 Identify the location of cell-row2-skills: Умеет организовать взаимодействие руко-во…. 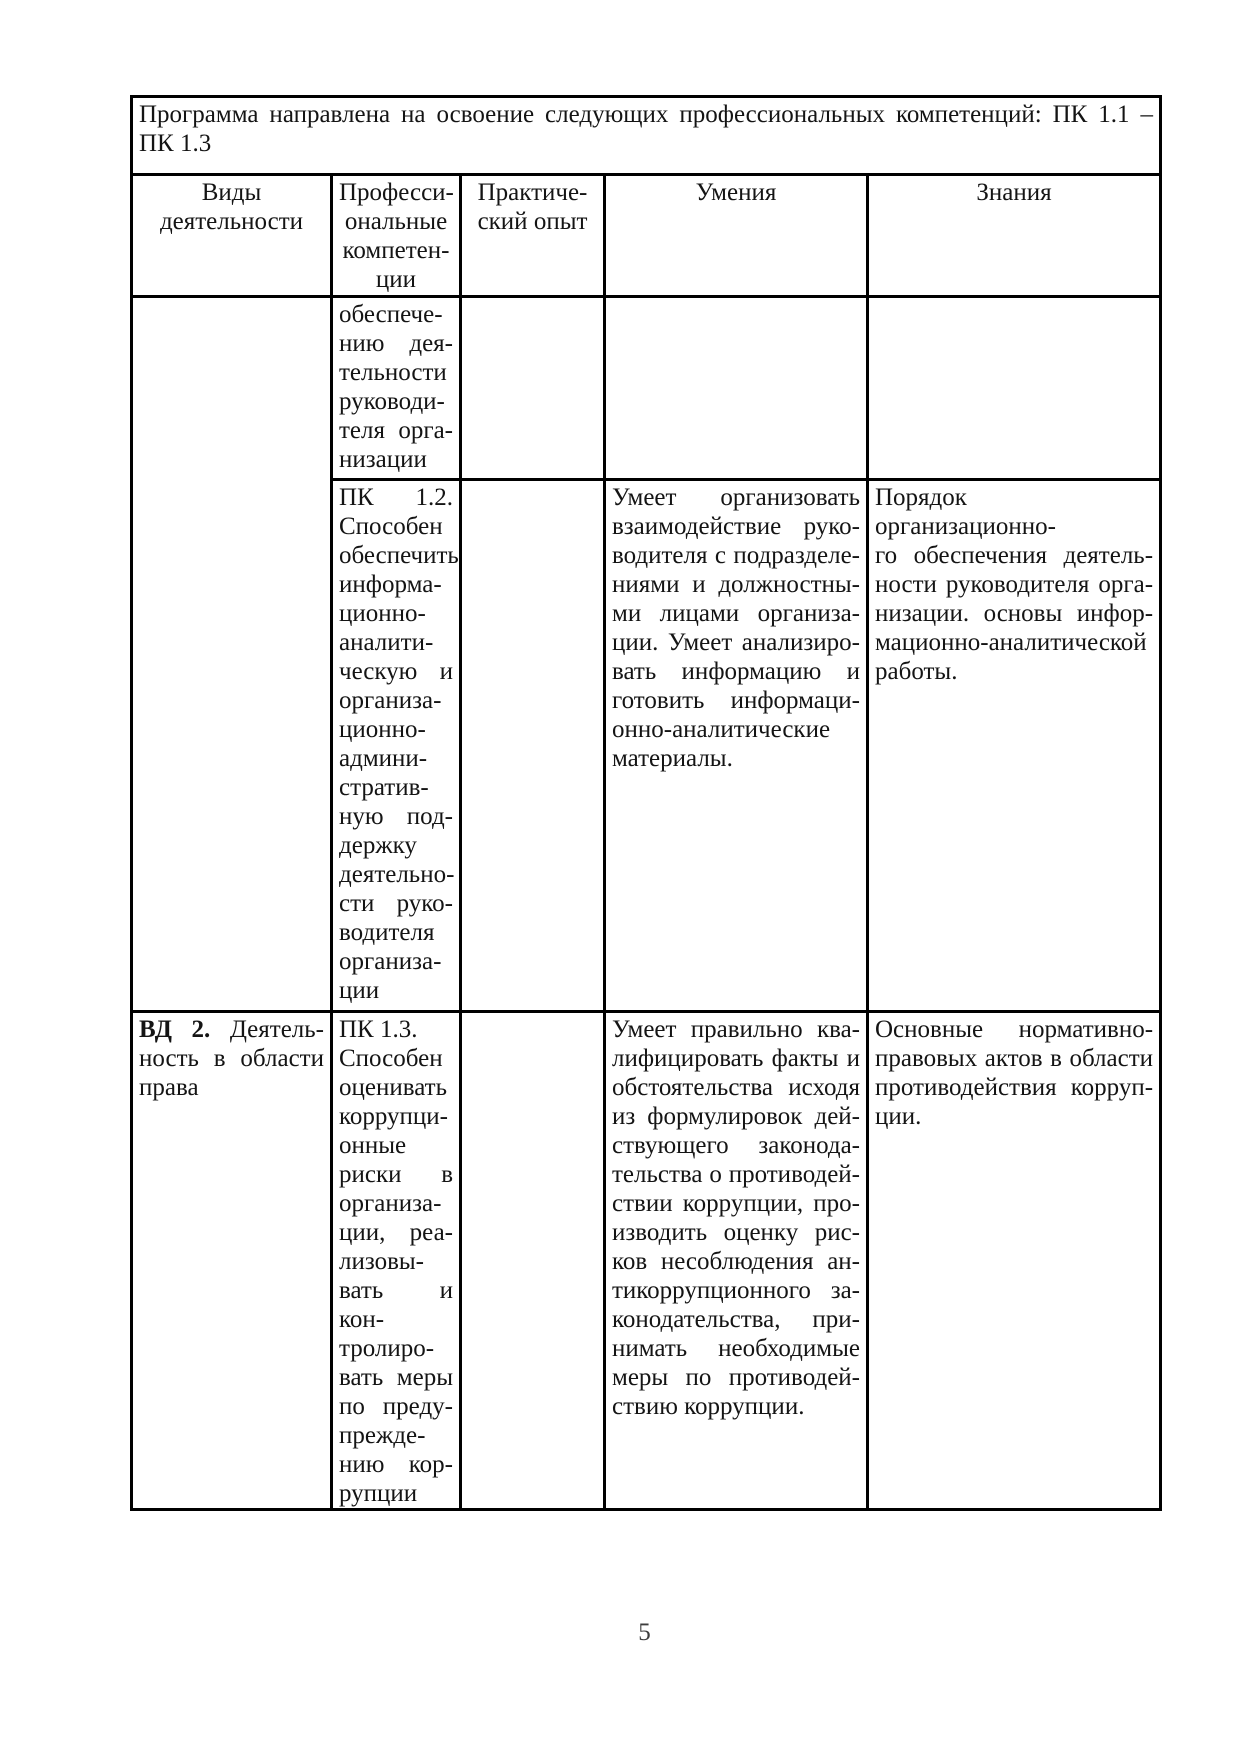
(736, 745).